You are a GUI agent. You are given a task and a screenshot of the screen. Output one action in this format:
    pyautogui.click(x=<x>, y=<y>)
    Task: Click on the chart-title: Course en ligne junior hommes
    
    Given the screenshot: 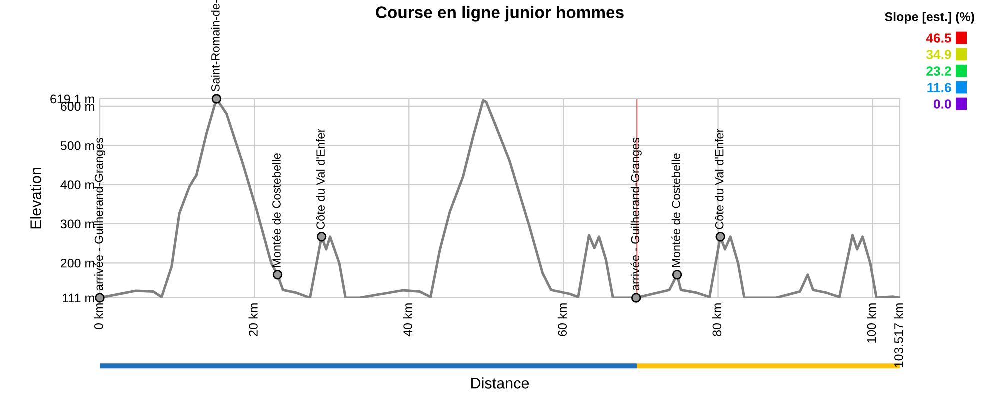 What is the action you would take?
    pyautogui.click(x=500, y=14)
    